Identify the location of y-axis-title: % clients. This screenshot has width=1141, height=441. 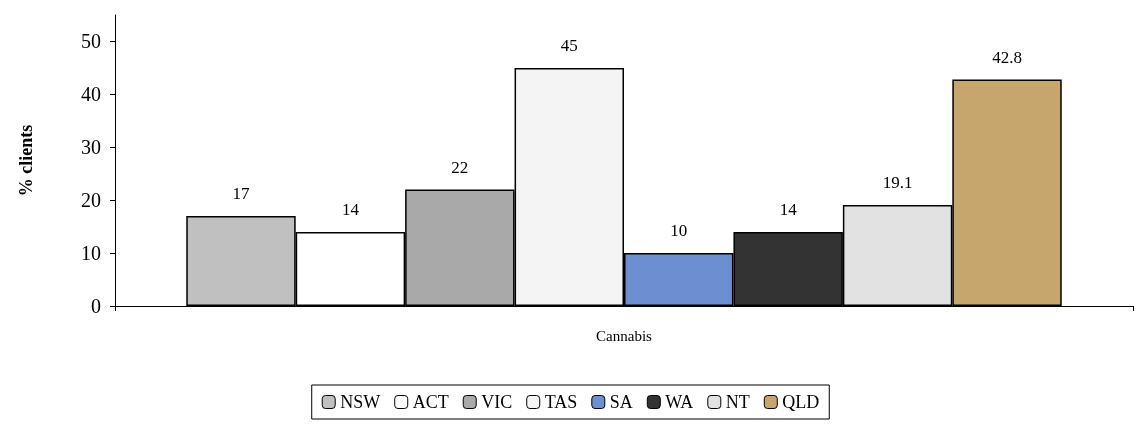
(26, 160).